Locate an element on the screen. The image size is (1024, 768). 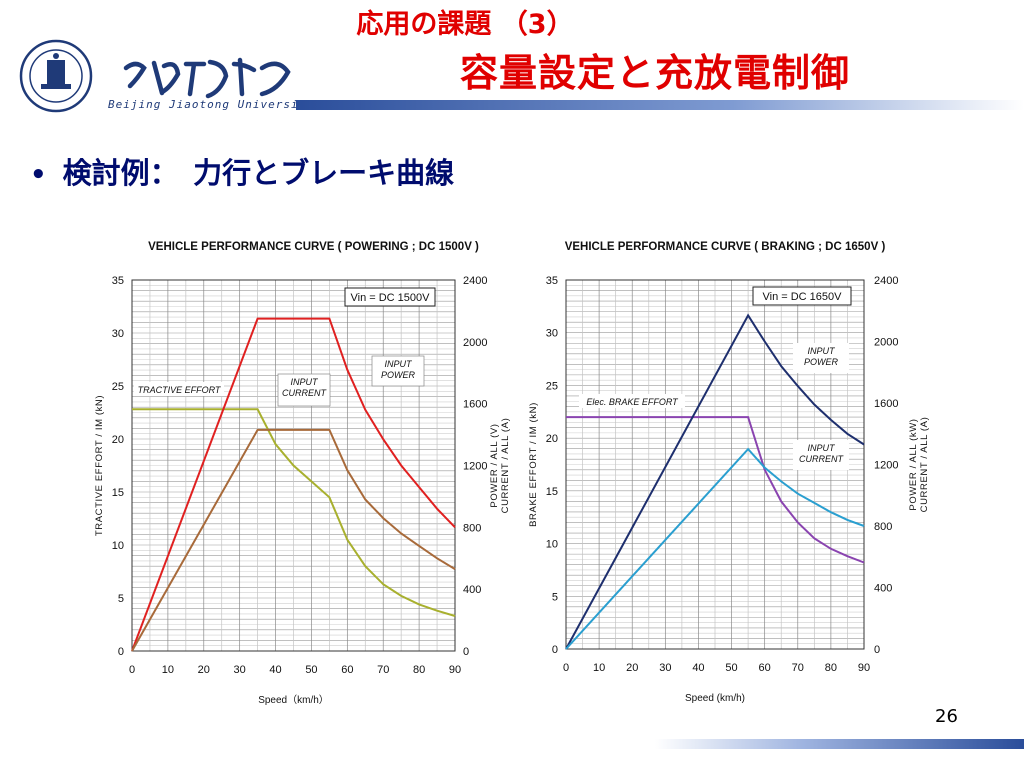
plot-frame is located at coordinates (715, 464).